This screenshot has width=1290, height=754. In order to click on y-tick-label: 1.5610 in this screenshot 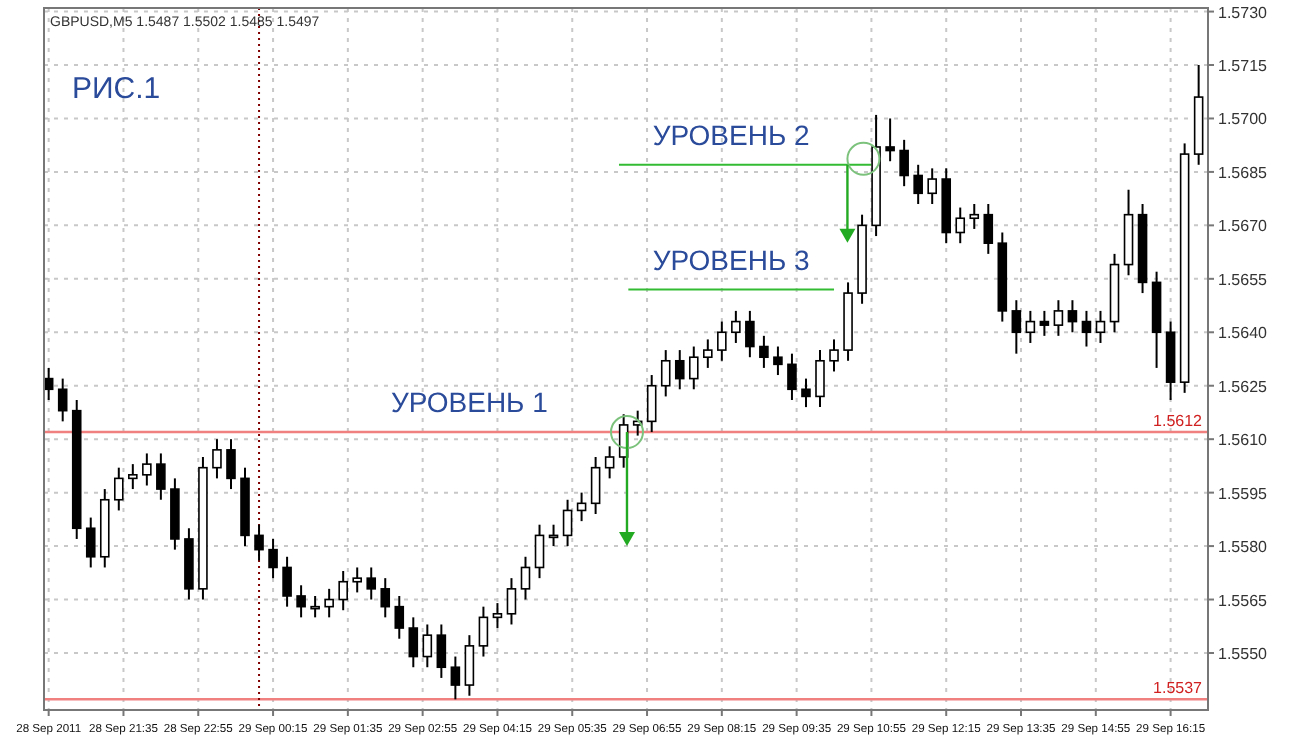, I will do `click(1243, 440)`.